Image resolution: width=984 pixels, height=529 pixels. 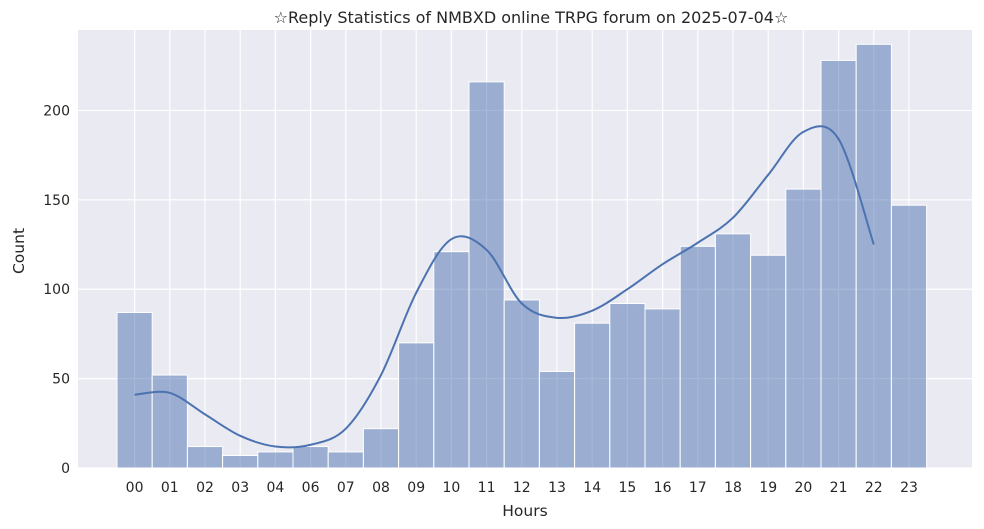 I want to click on x-tick-label-20: 20, so click(x=803, y=488).